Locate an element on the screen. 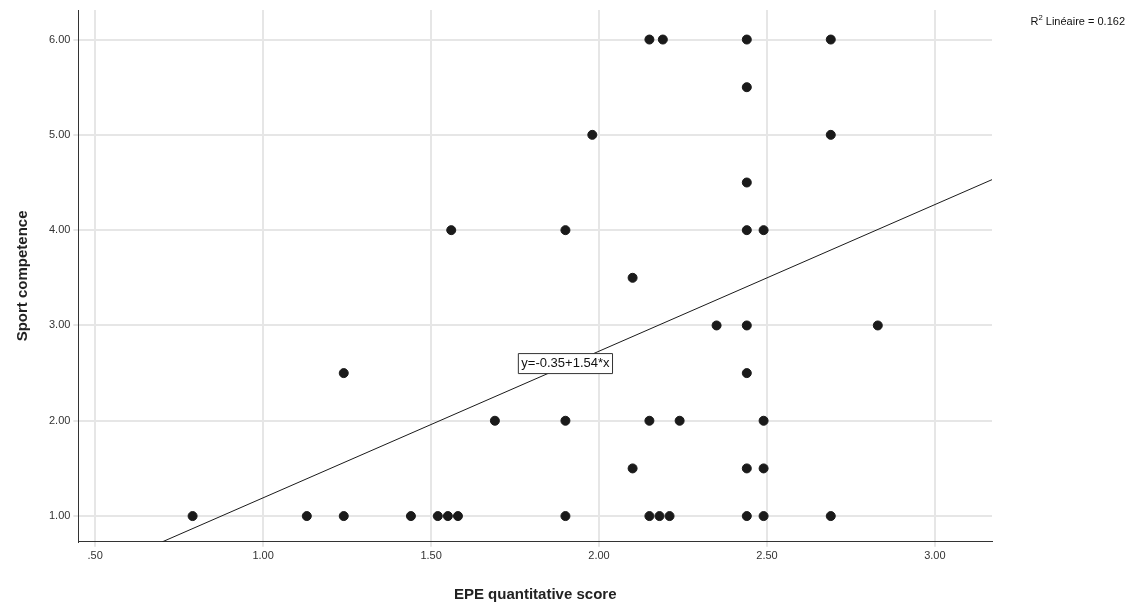 The image size is (1137, 616). x-axis-title: EPE quantitative score is located at coordinates (535, 594).